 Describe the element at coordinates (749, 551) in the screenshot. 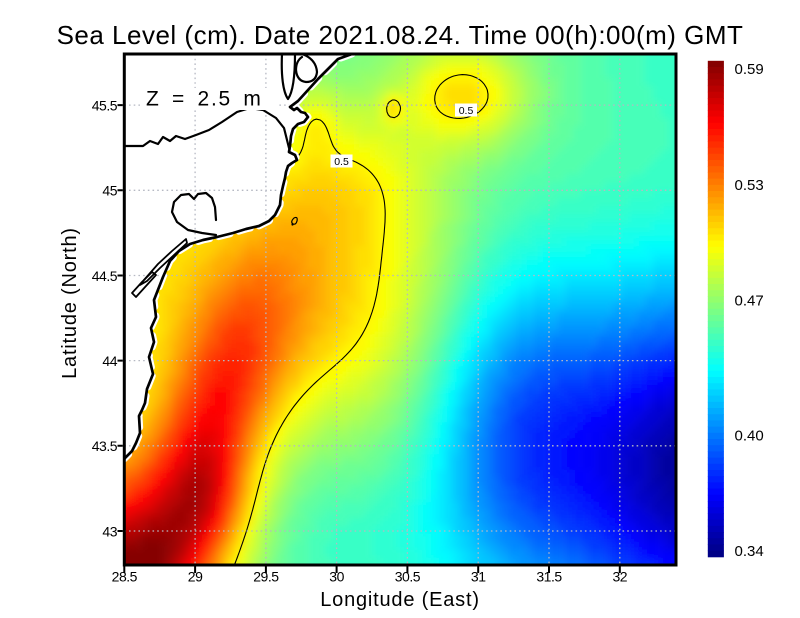

I see `svg-text: 0.34` at that location.